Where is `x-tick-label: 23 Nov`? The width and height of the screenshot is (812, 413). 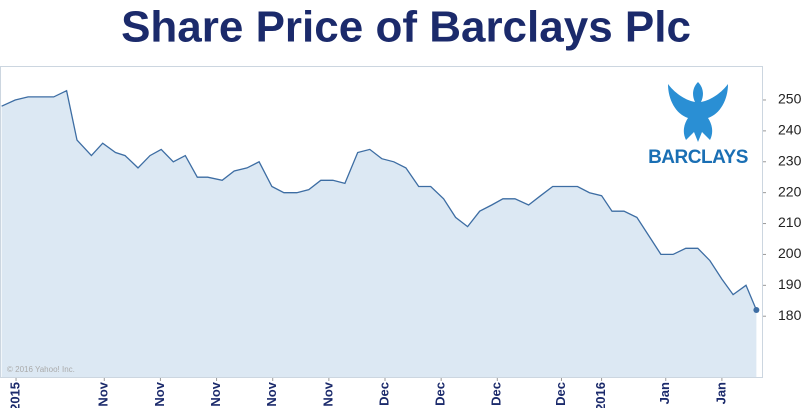 x-tick-label: 23 Nov is located at coordinates (271, 394).